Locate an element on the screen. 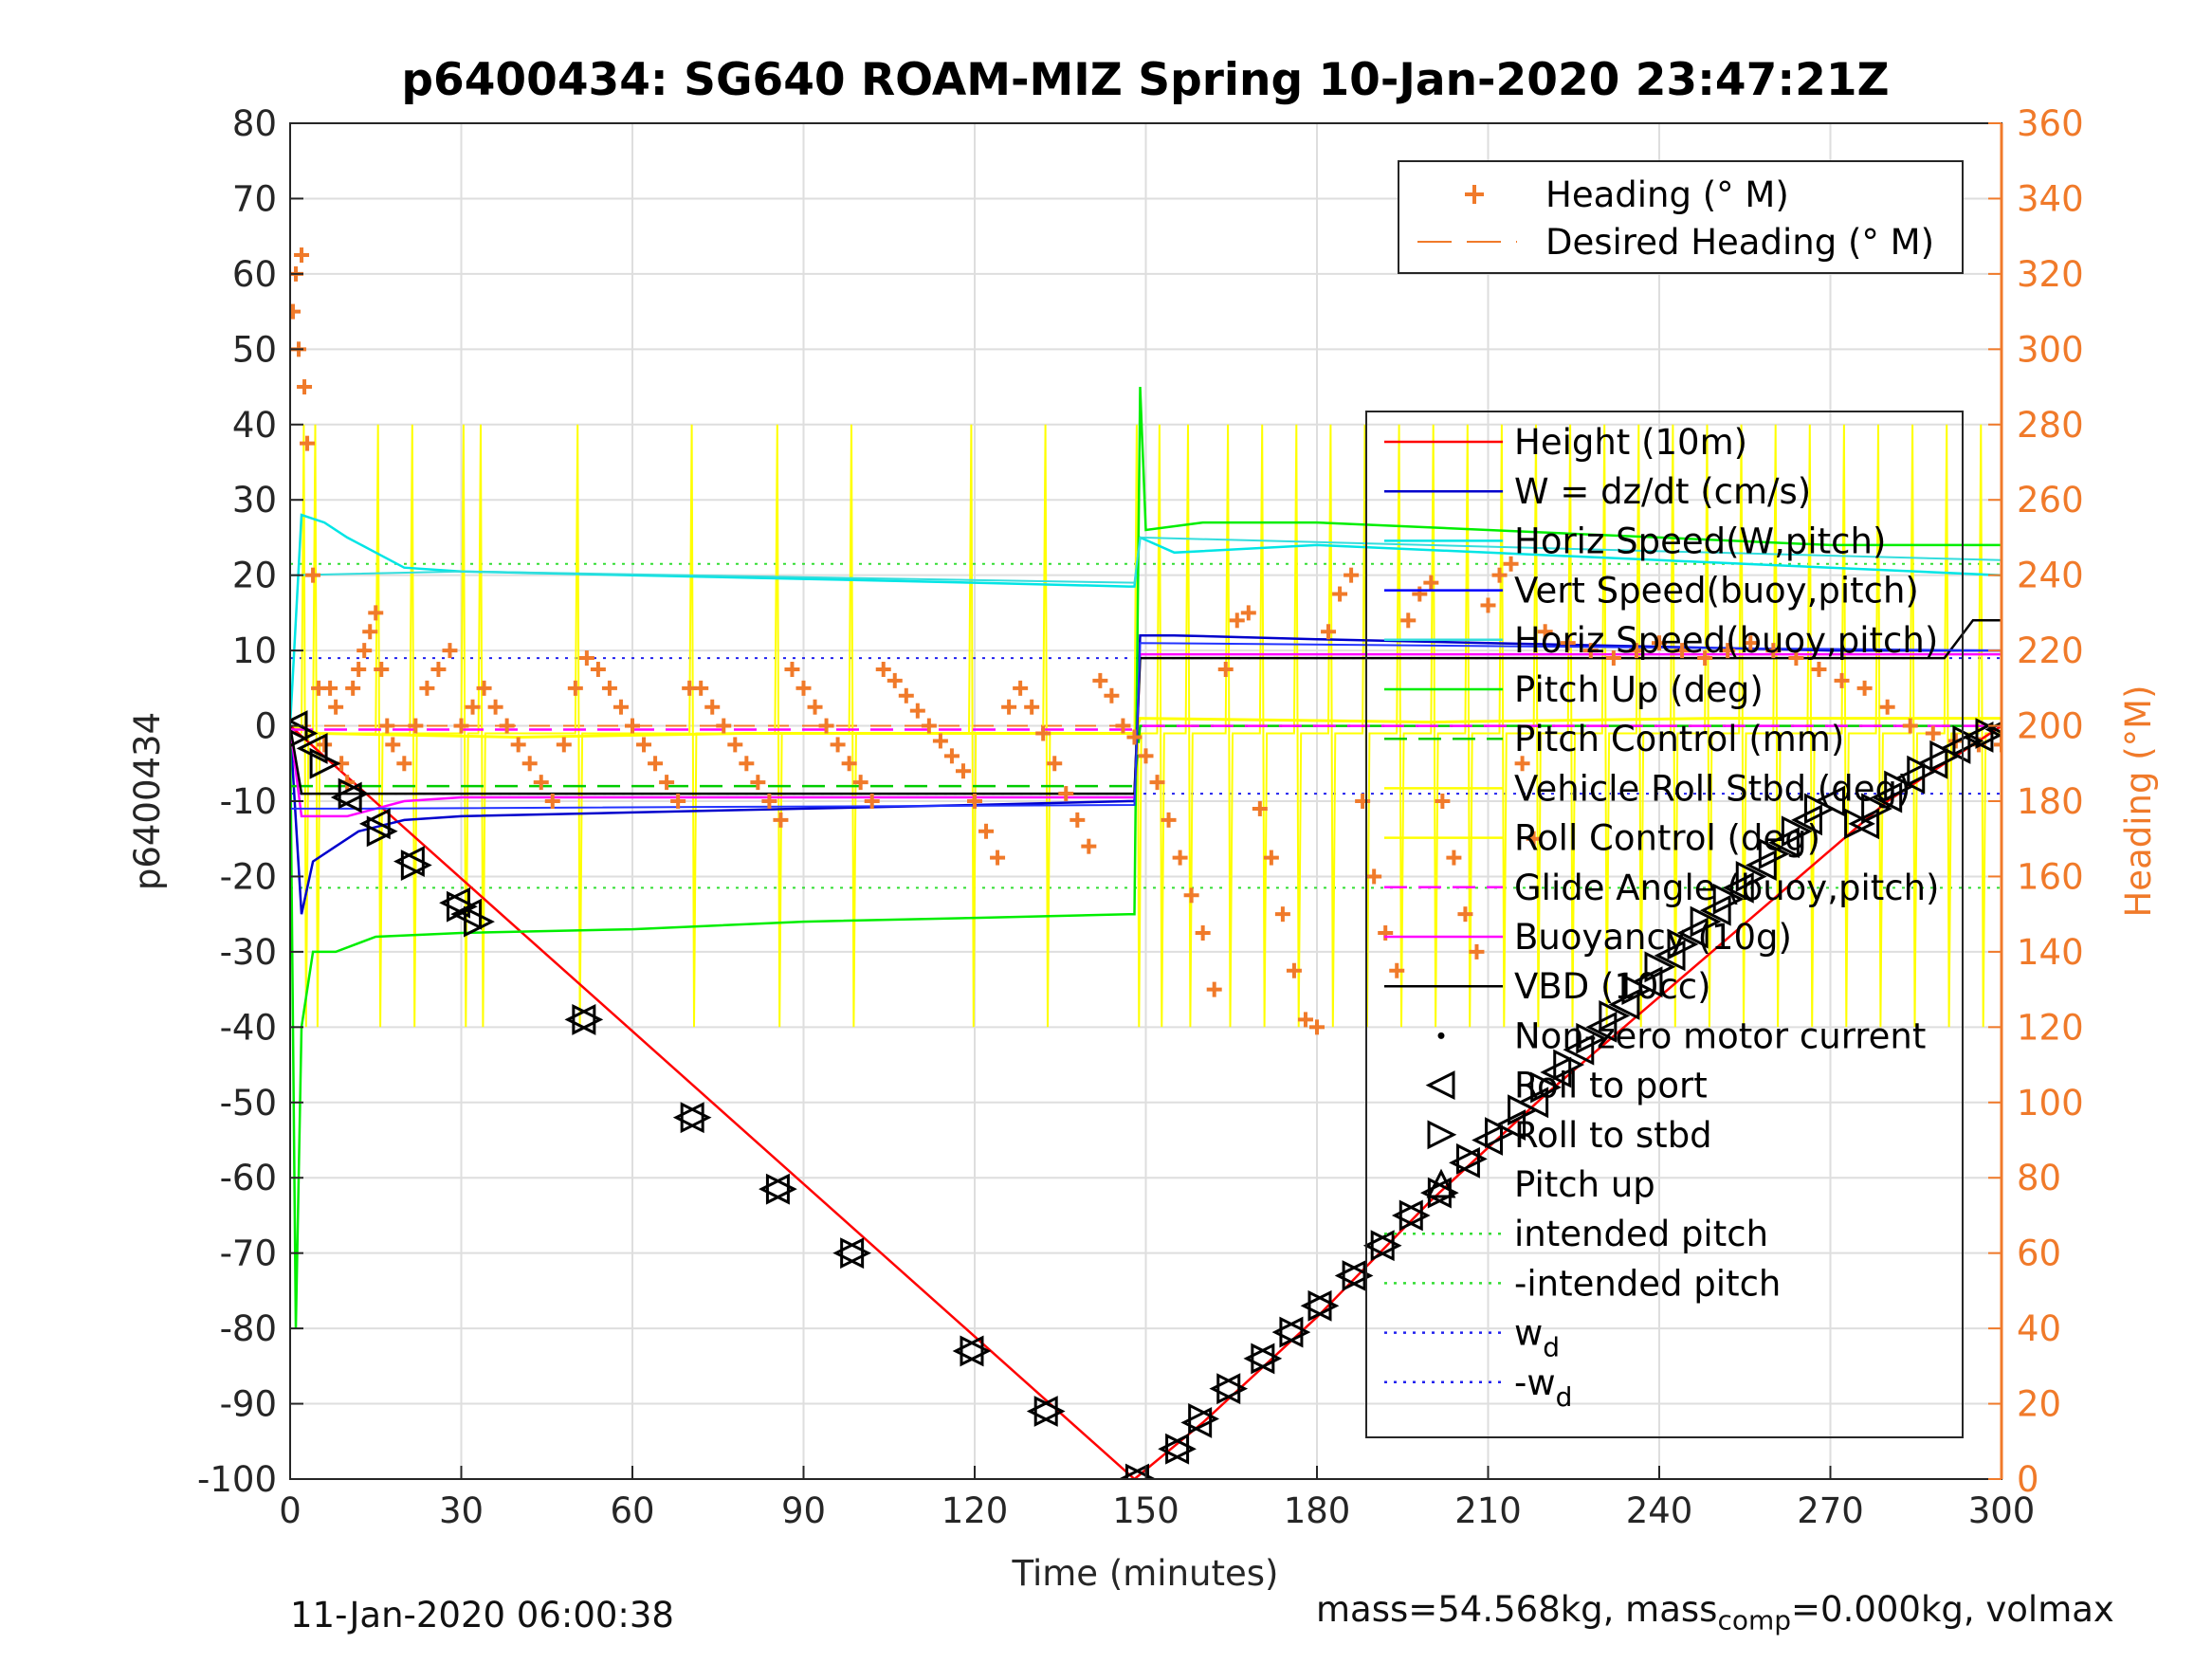 This screenshot has width=2212, height=1663. x-tick-label: 150 is located at coordinates (1145, 1510).